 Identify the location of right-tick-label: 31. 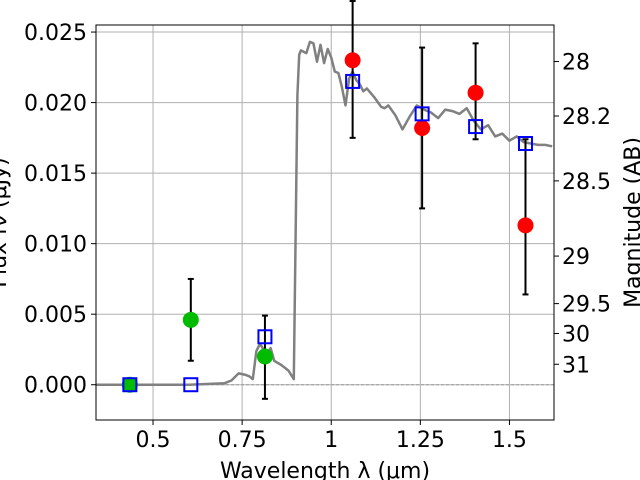
(576, 365).